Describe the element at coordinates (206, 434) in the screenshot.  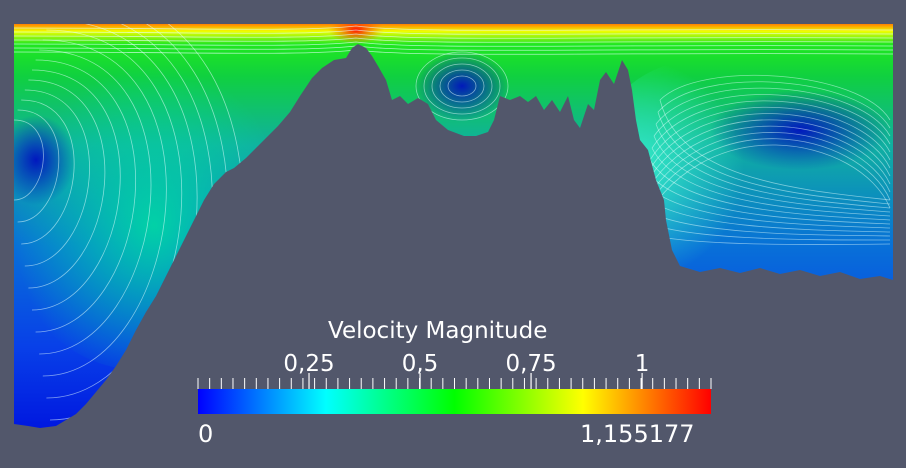
I see `scalar-bar-min-label: 0` at that location.